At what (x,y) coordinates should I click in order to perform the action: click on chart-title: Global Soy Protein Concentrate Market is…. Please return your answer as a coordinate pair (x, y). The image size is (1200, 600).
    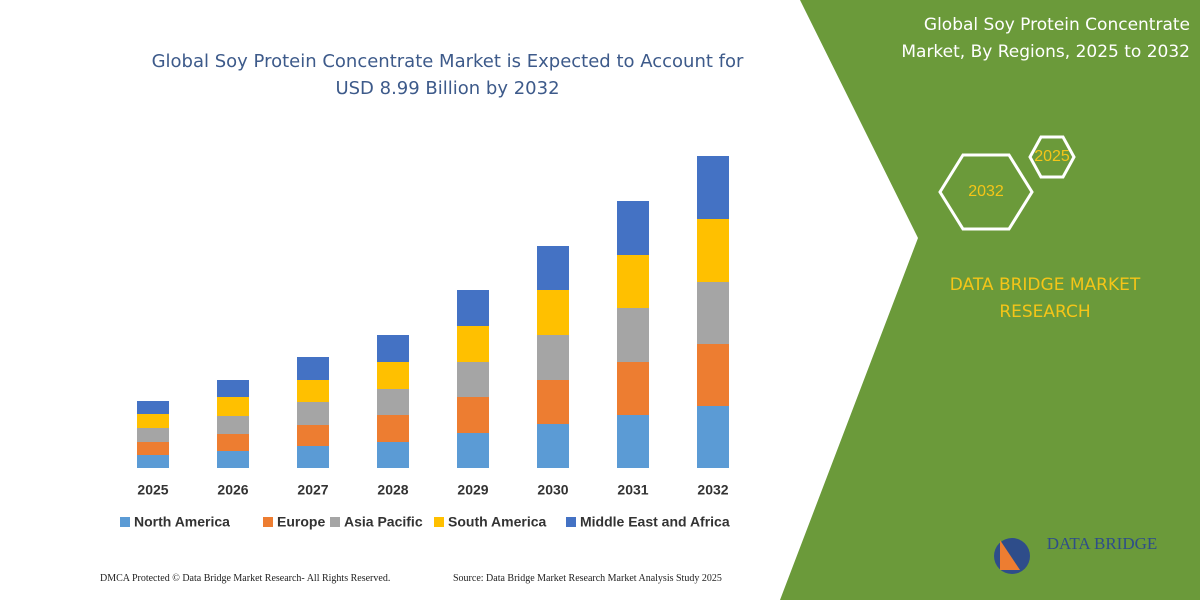
    Looking at the image, I should click on (447, 75).